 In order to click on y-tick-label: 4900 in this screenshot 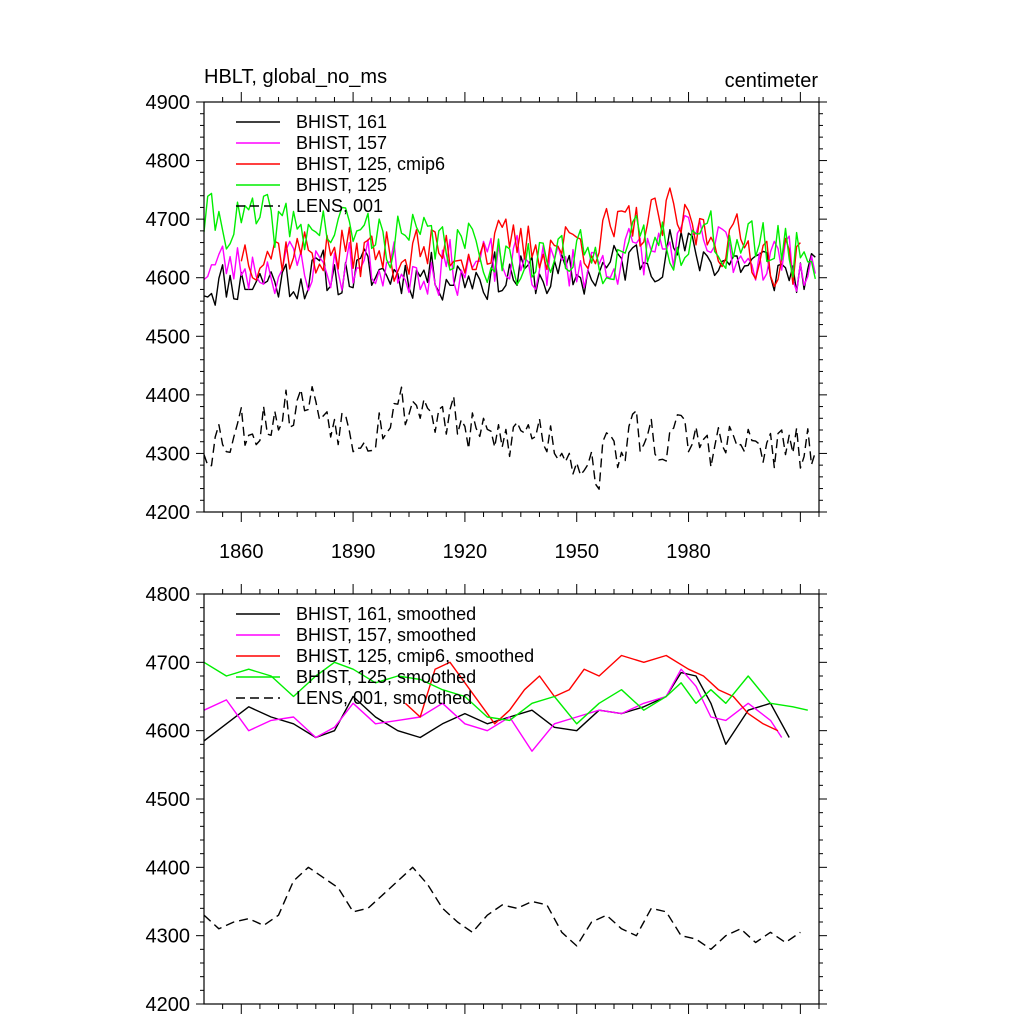, I will do `click(168, 103)`.